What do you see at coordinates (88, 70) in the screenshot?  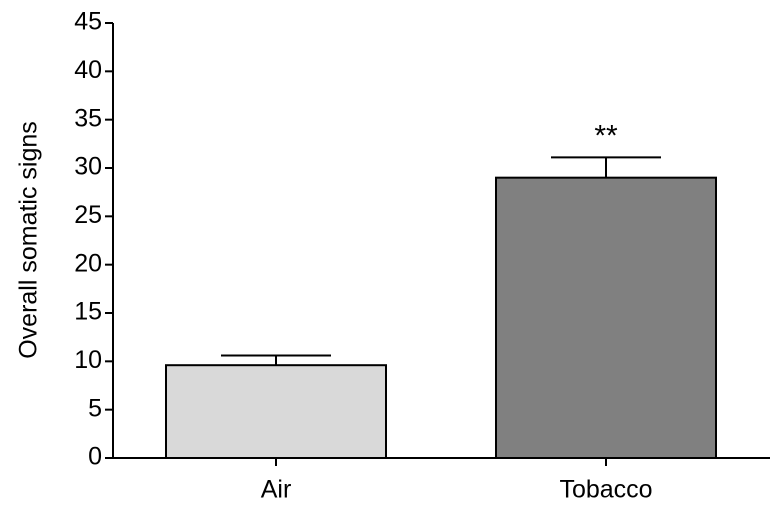 I see `y-tick-label: 40` at bounding box center [88, 70].